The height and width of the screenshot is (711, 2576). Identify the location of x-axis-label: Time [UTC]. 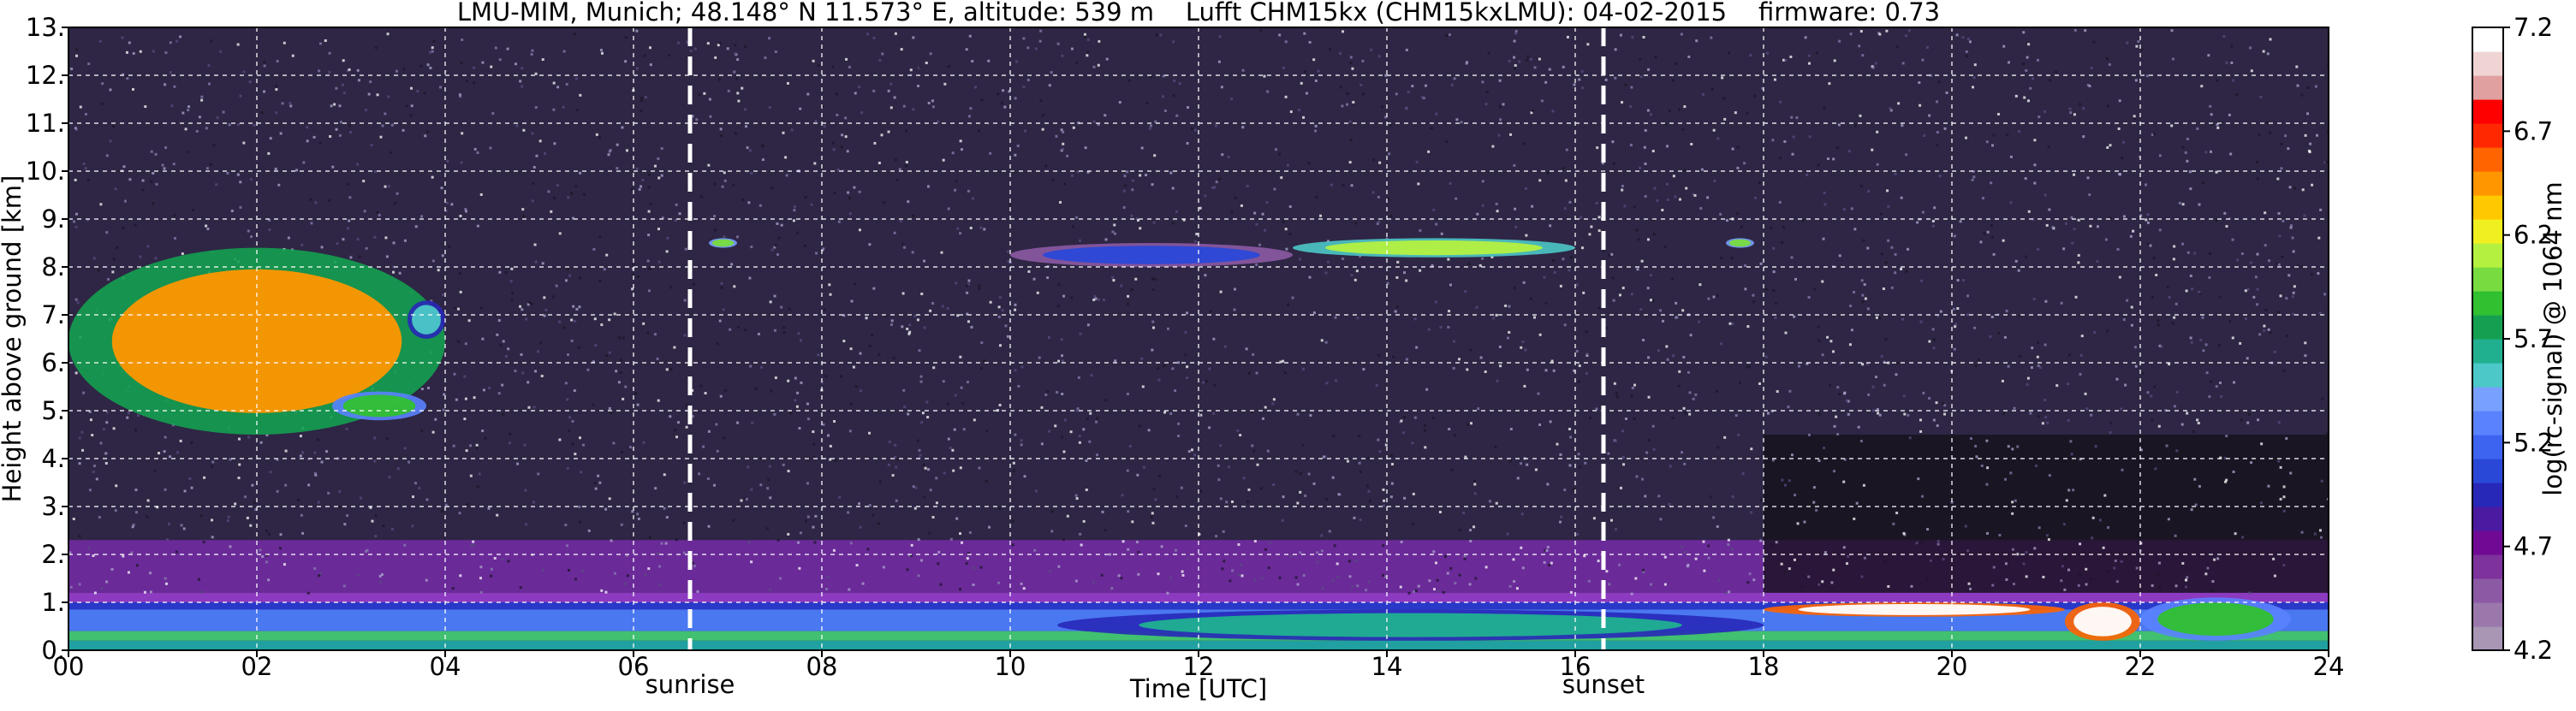
(1198, 688).